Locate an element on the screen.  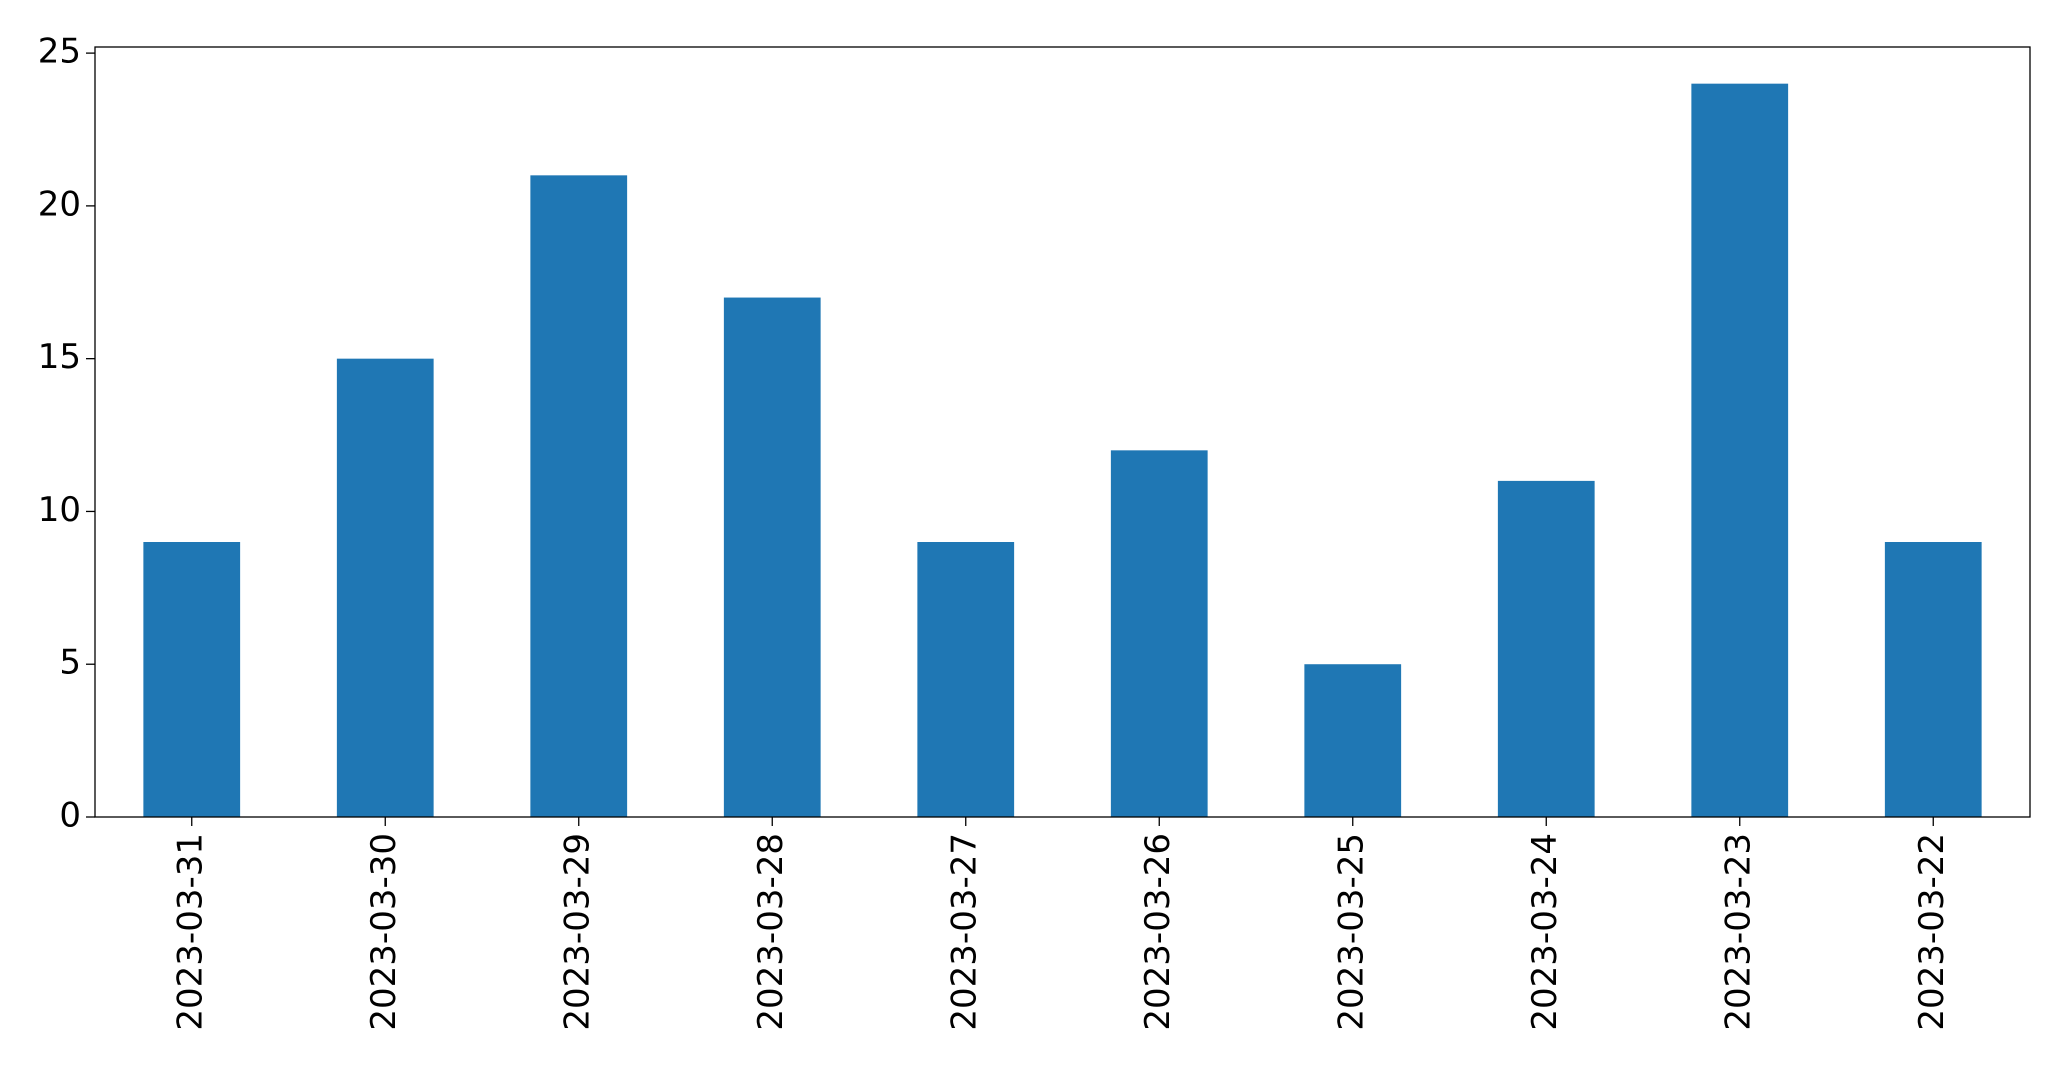
y-tick-label: 25 is located at coordinates (59, 52).